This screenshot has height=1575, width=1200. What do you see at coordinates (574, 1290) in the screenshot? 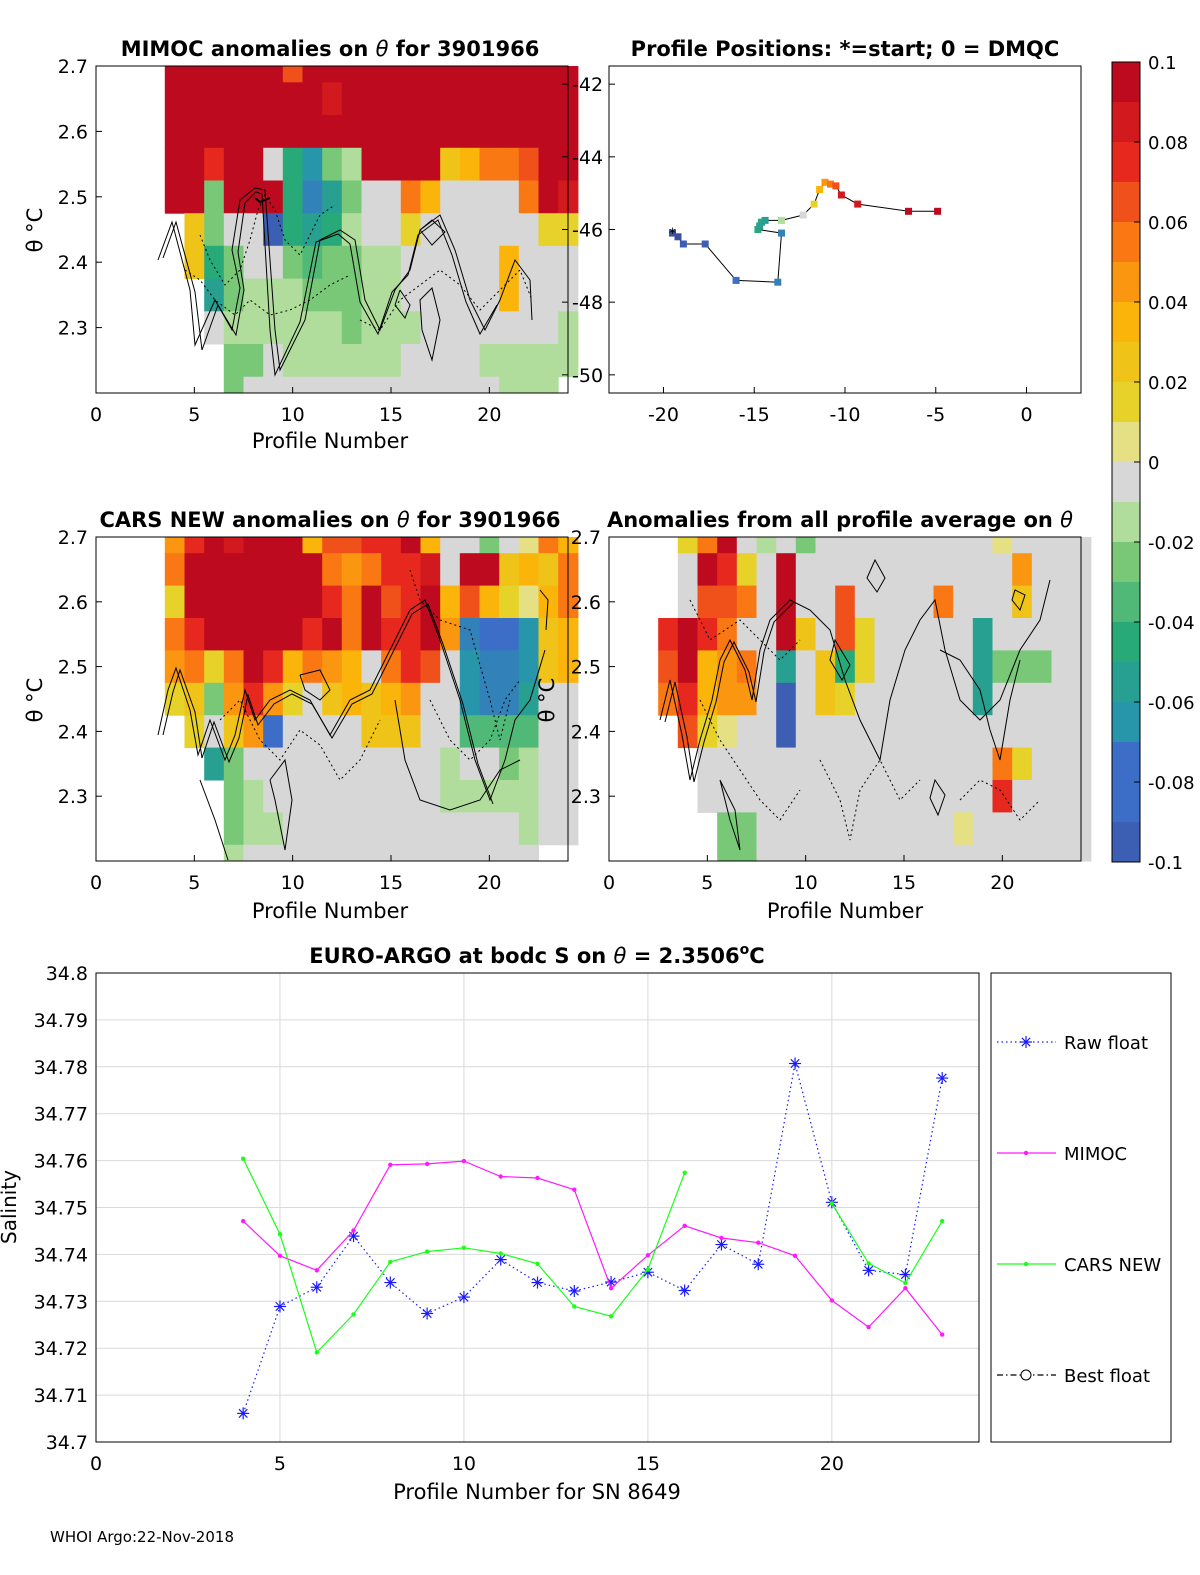
I see `raw-float-marker` at bounding box center [574, 1290].